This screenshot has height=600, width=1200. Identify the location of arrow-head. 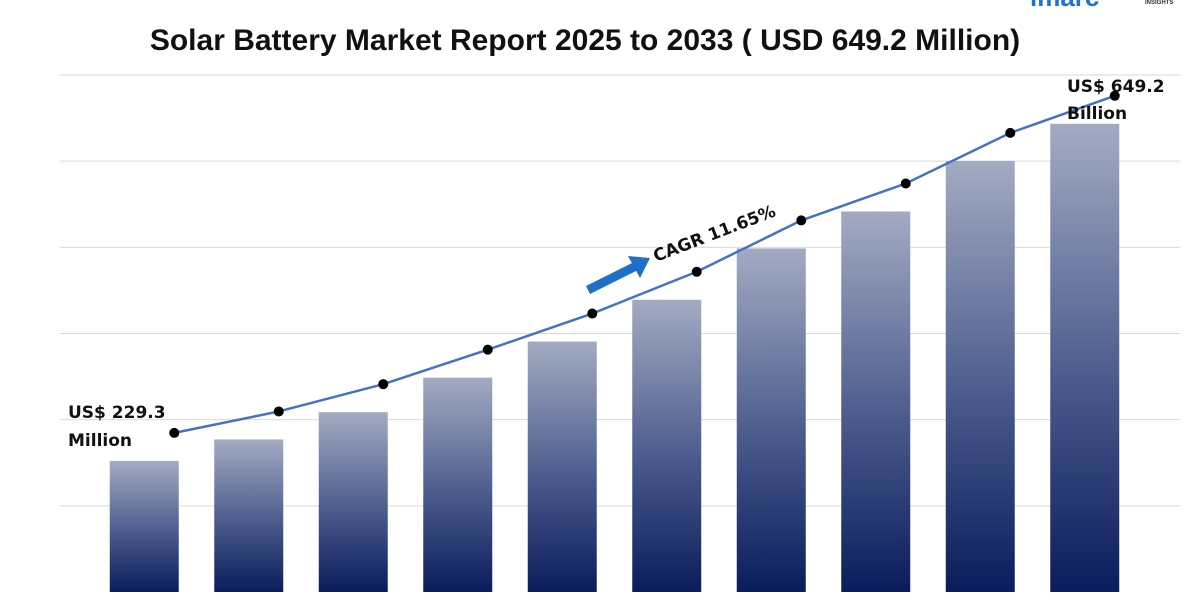
(639, 267).